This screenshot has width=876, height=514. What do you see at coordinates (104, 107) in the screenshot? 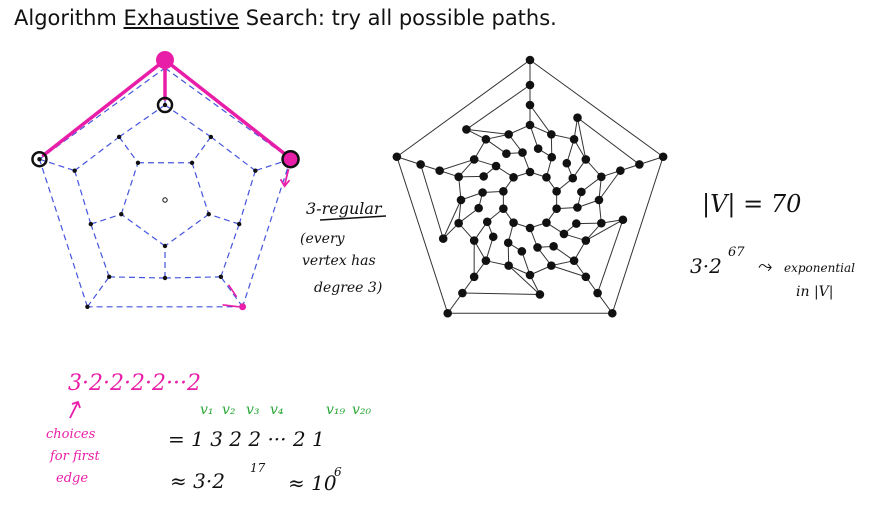
I see `path-edge-left` at bounding box center [104, 107].